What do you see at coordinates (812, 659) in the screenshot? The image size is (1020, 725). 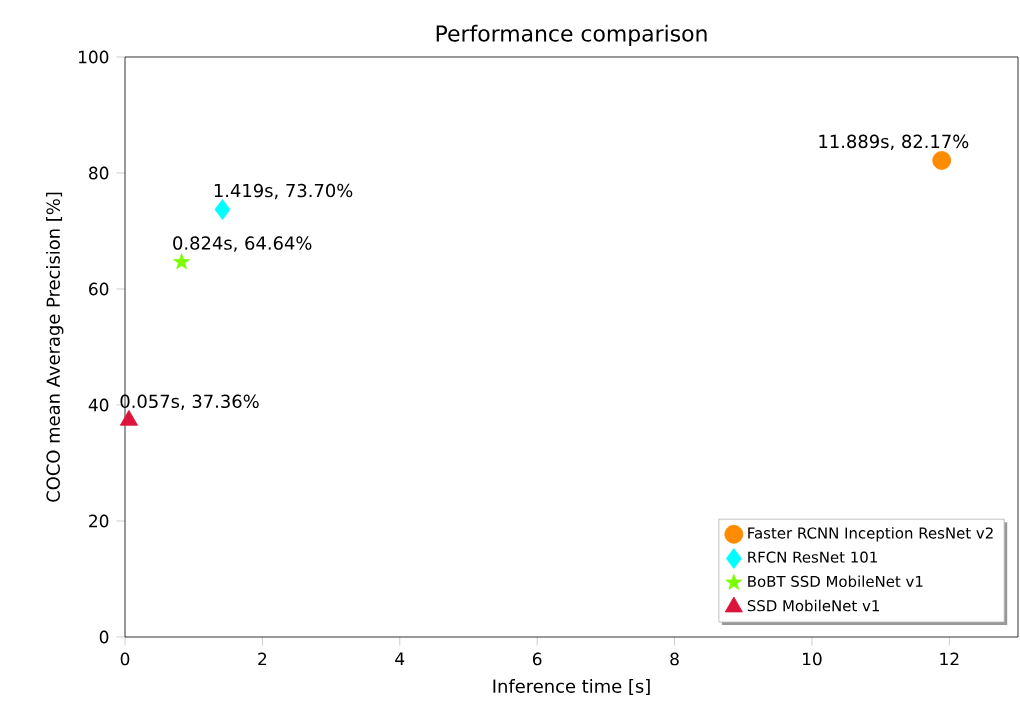 I see `x-tick-label: 10` at bounding box center [812, 659].